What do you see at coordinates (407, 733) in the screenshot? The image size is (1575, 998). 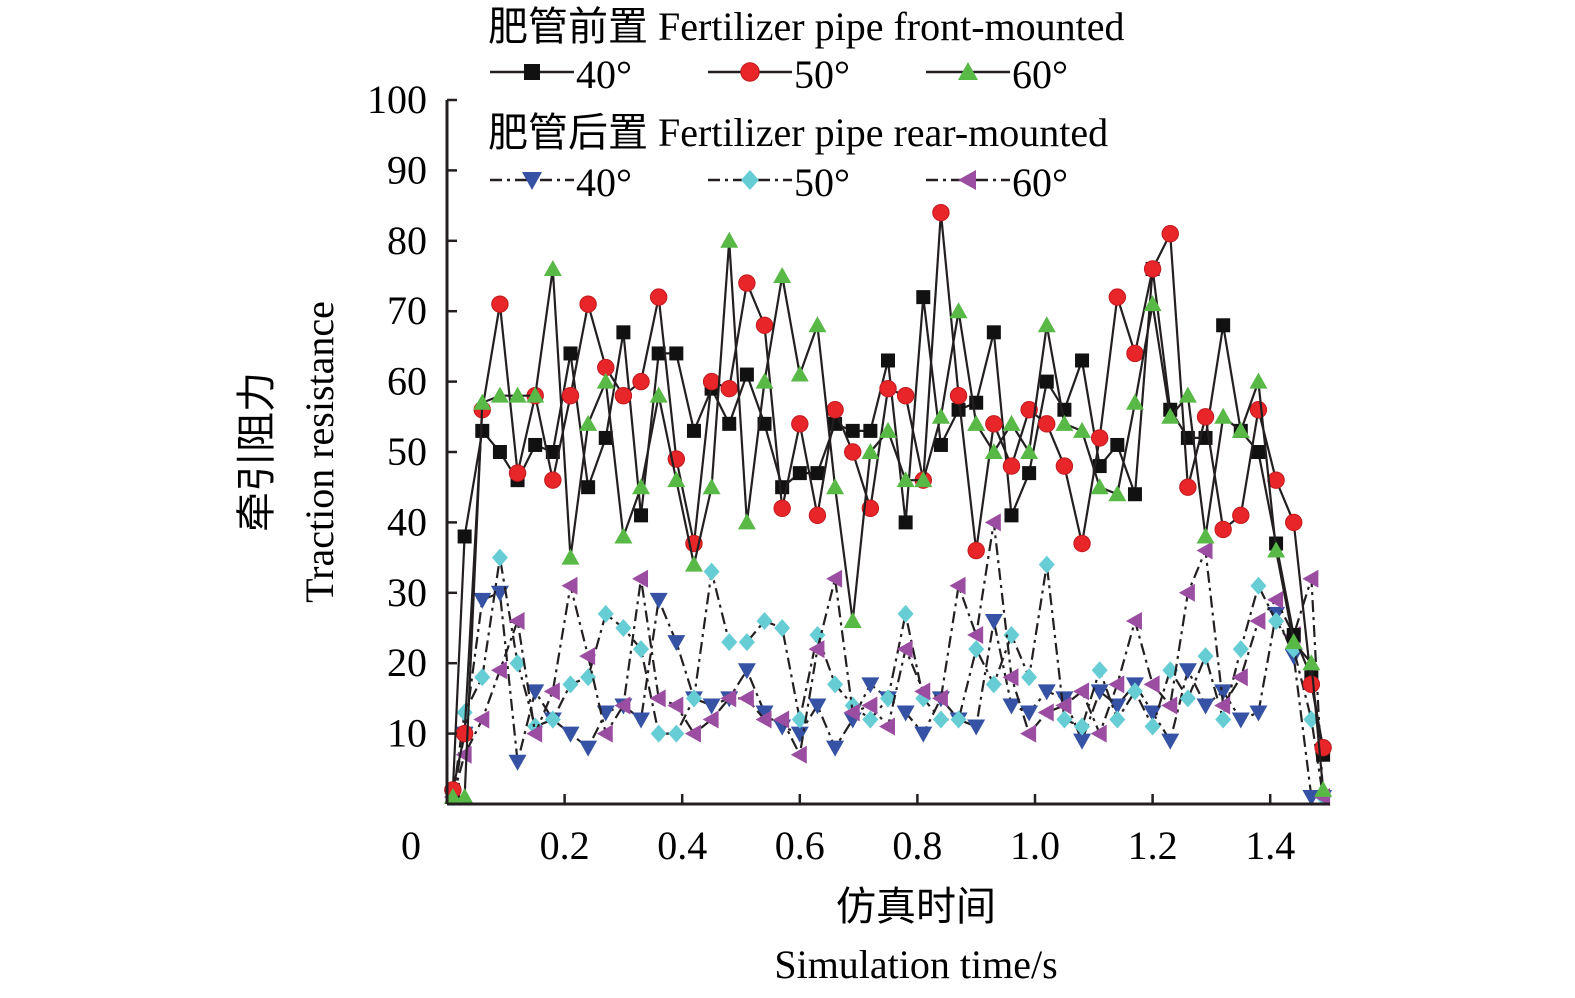 I see `y-tick-label: 10` at bounding box center [407, 733].